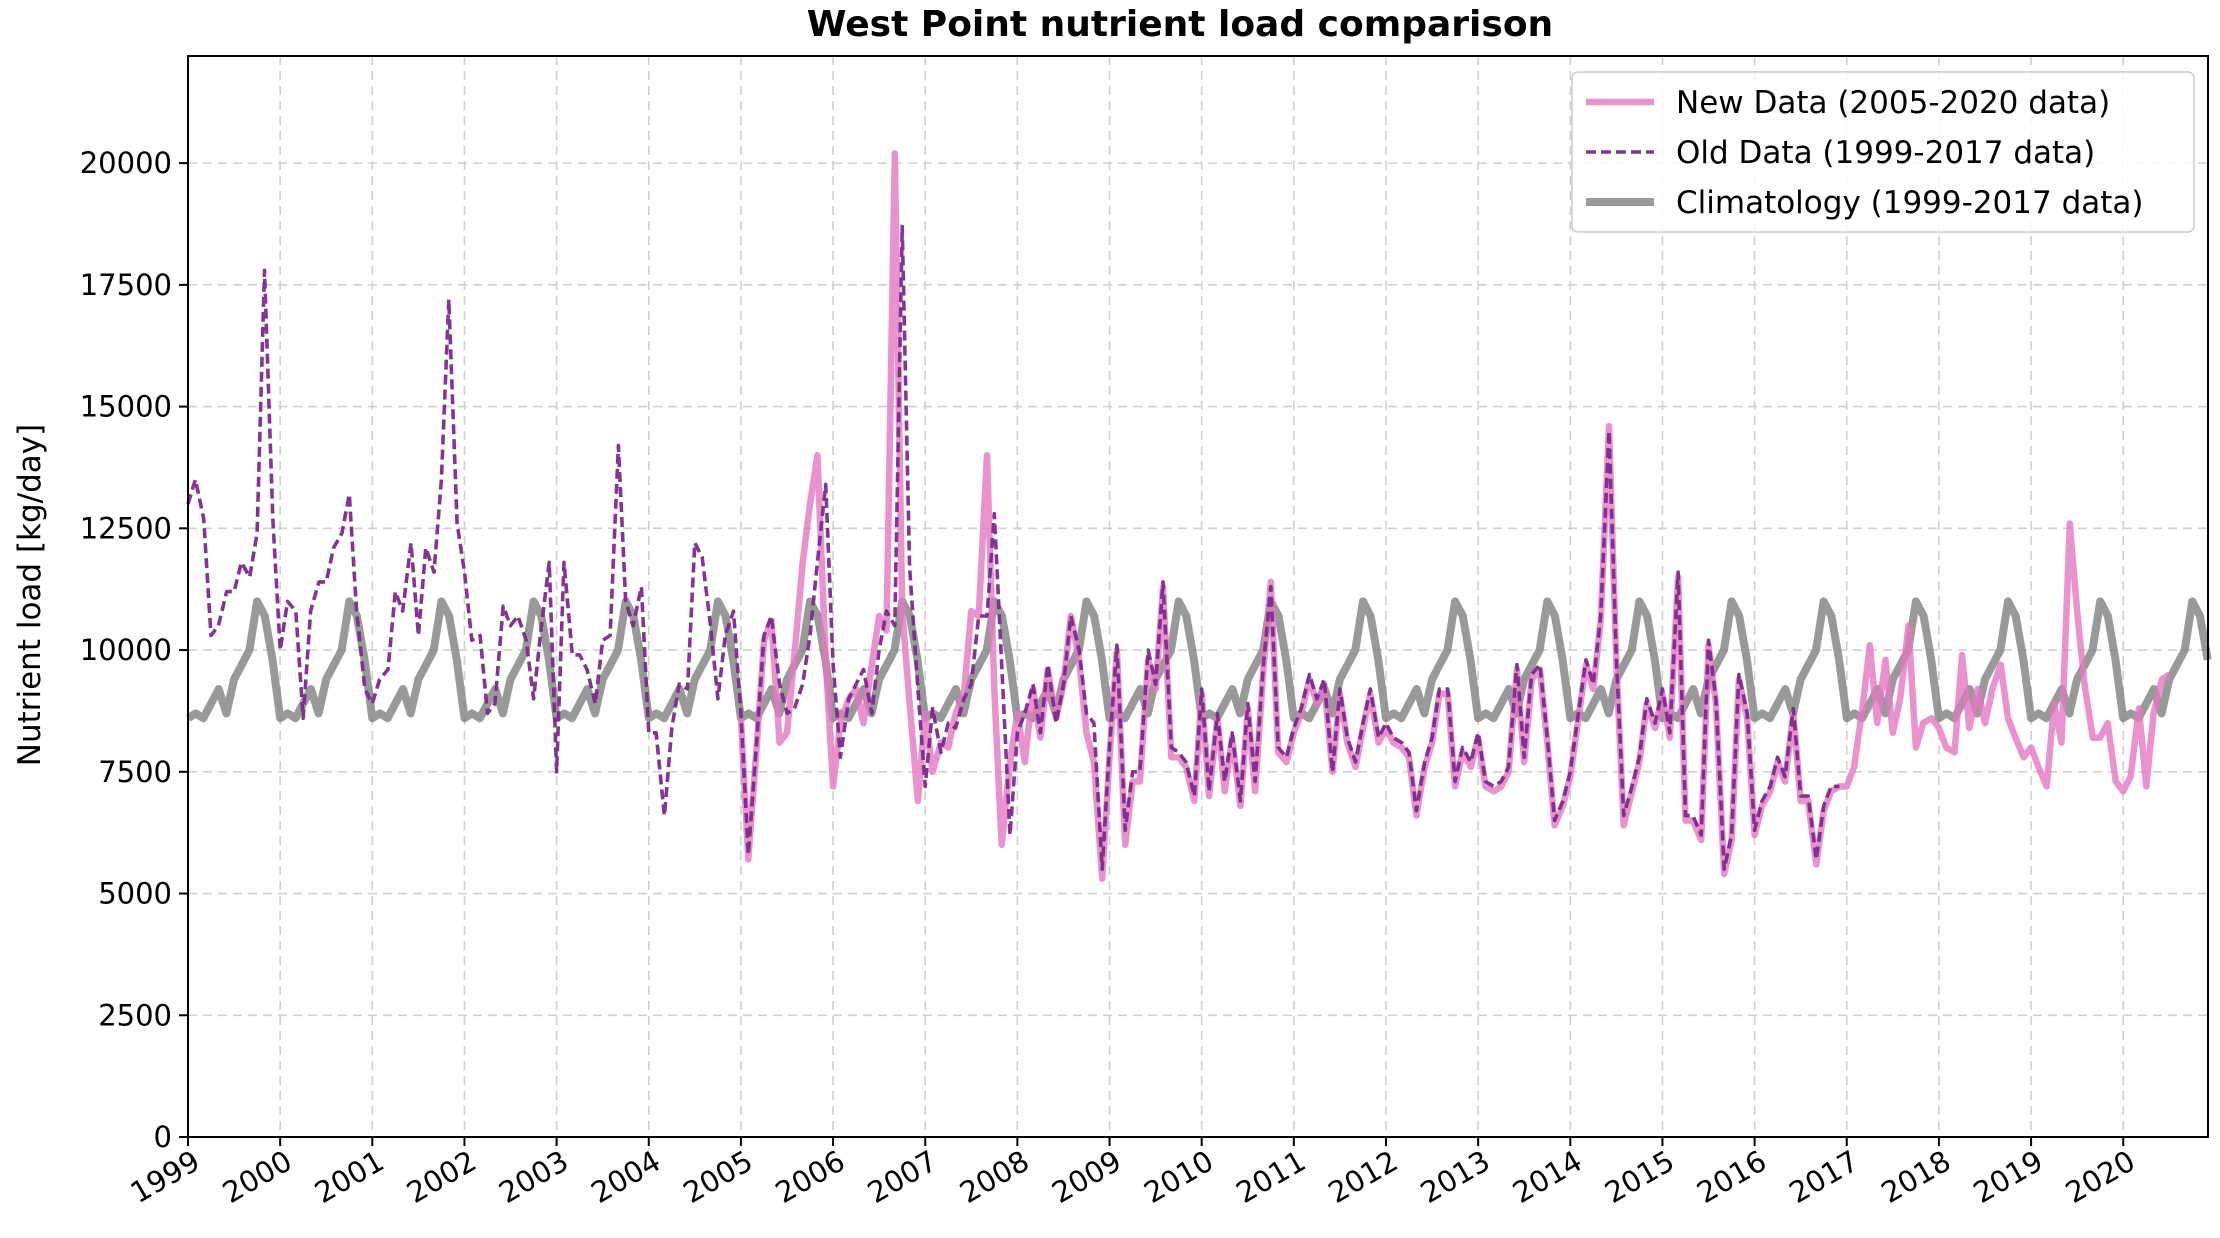  What do you see at coordinates (163, 1137) in the screenshot?
I see `y-tick-label-0: 0` at bounding box center [163, 1137].